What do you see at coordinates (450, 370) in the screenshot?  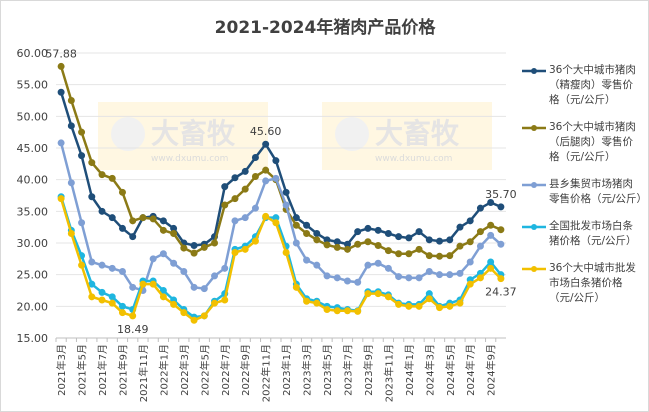 I see `x-tick-label: 2024年5月` at bounding box center [450, 370].